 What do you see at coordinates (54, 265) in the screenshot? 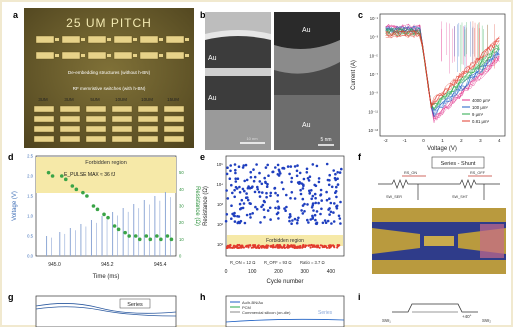
I see `d-x-tick: 945.0` at bounding box center [54, 265].